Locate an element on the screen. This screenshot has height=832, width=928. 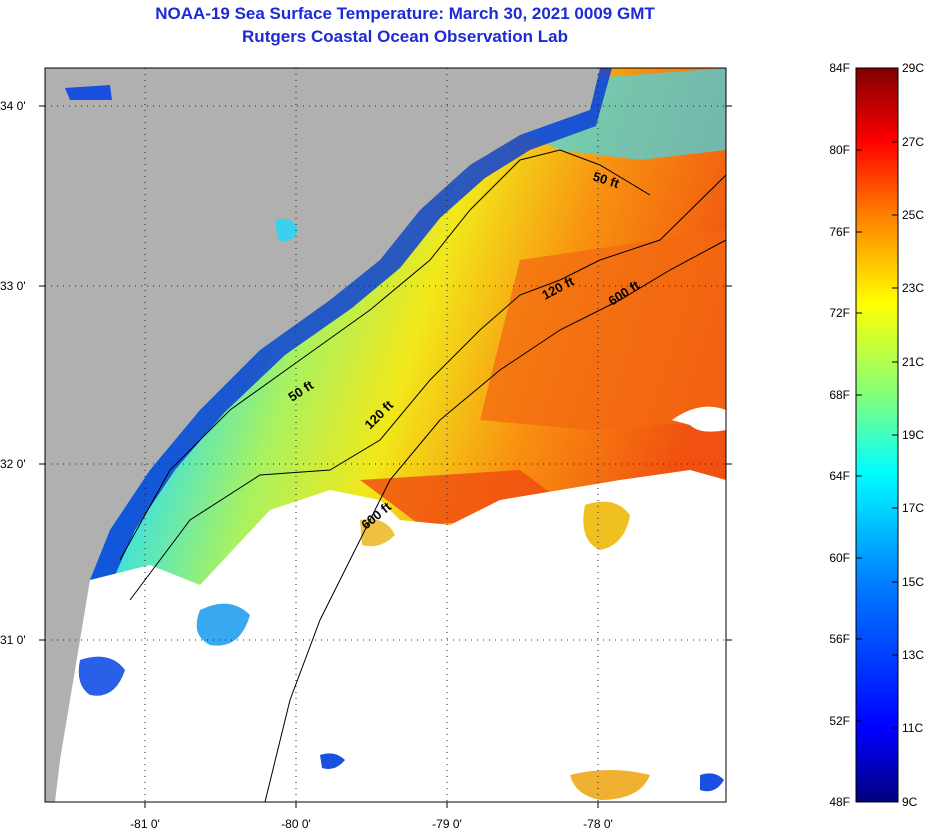
lon-label-80: -80 0' is located at coordinates (296, 824).